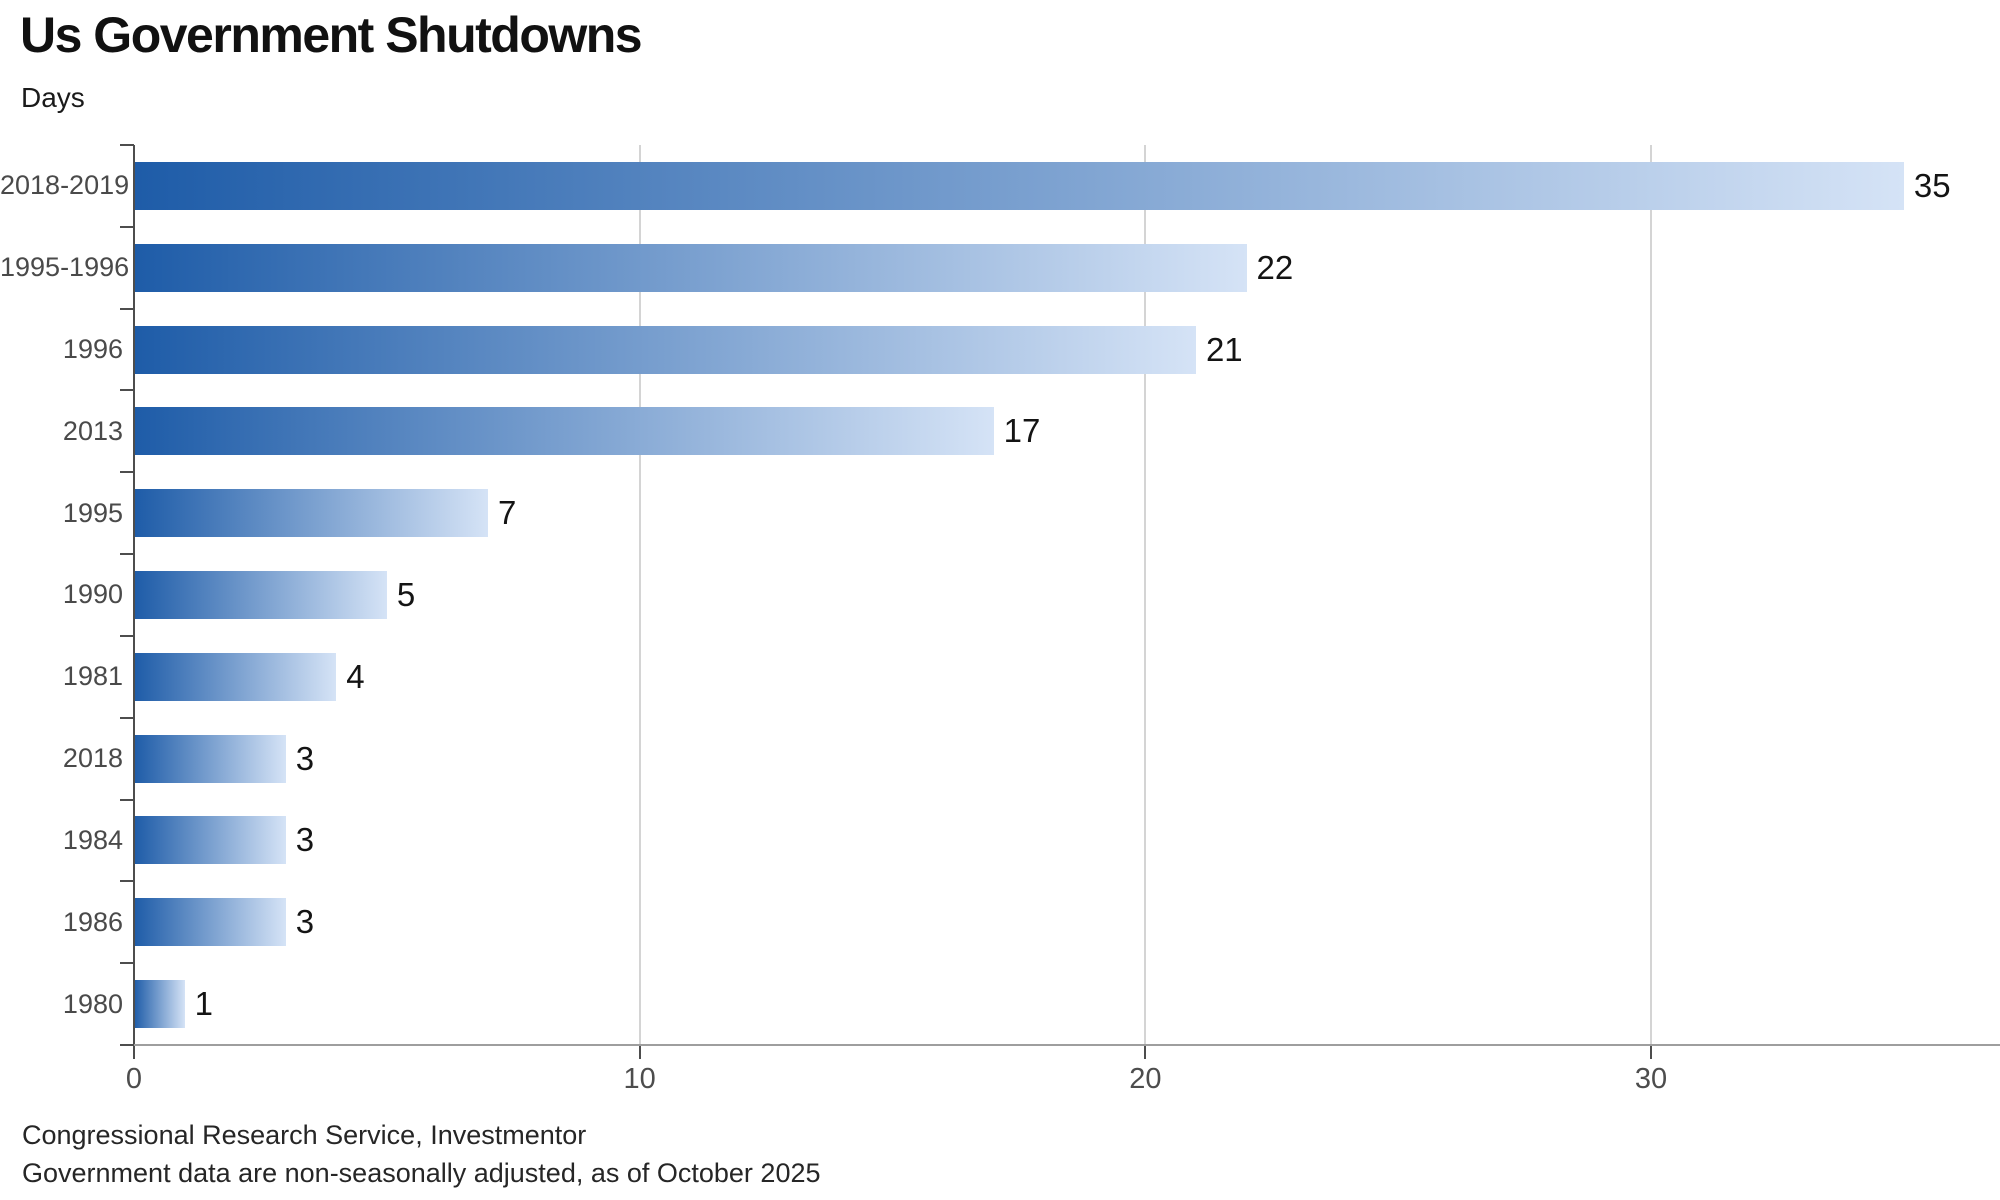 This screenshot has width=2000, height=1200. What do you see at coordinates (1651, 1079) in the screenshot?
I see `x-axis-tick-label: 30` at bounding box center [1651, 1079].